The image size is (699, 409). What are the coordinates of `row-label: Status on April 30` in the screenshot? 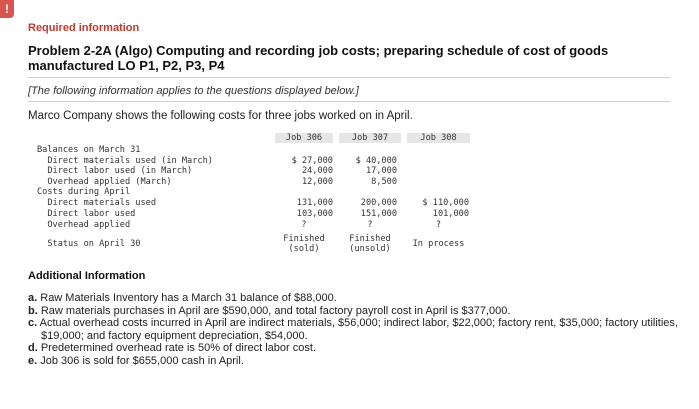 It's located at (89, 244).